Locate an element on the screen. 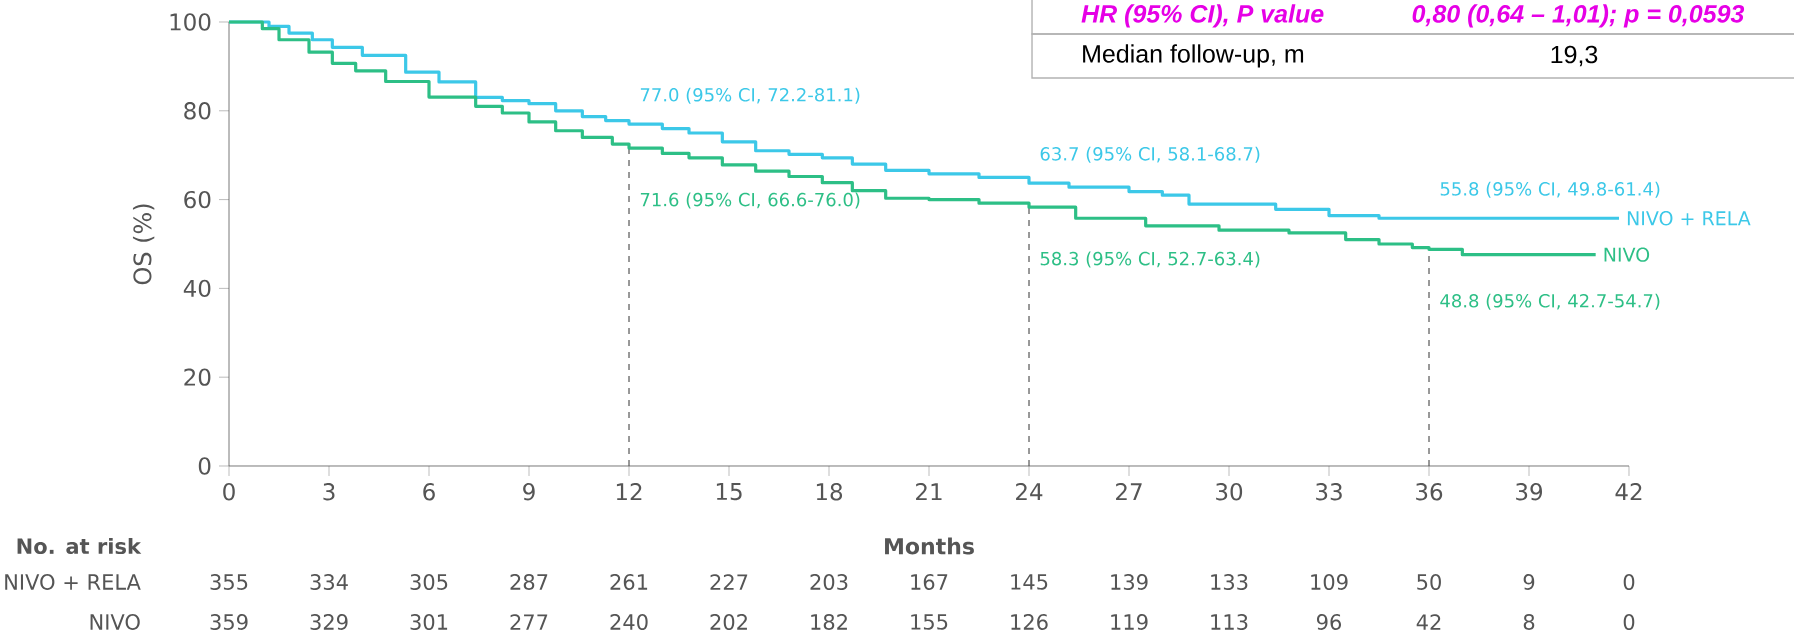 The image size is (1794, 640). text: 145 is located at coordinates (1029, 582).